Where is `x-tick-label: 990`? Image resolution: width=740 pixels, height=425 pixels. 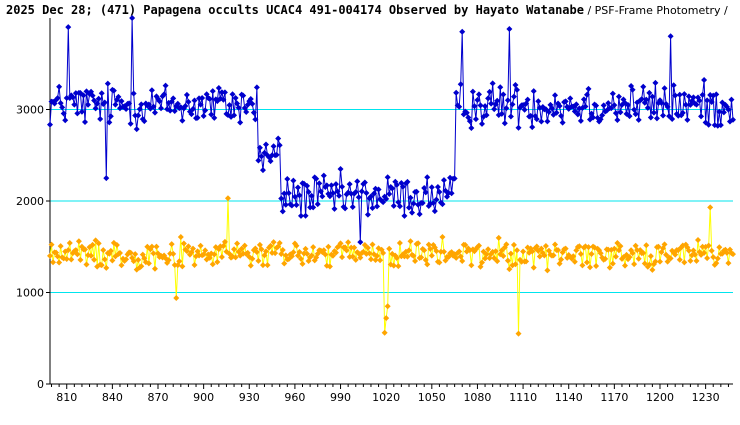 x-tick-label: 990 is located at coordinates (340, 397).